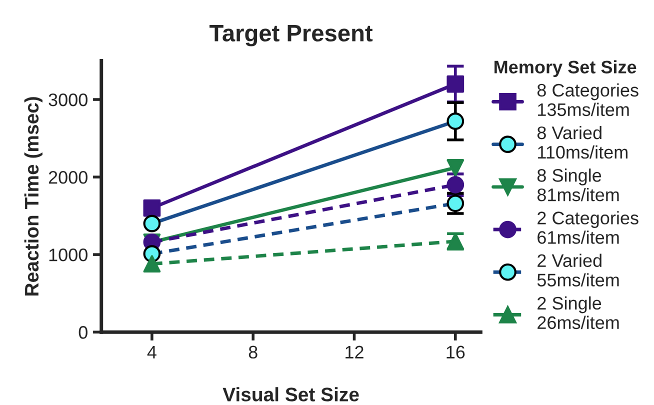 This screenshot has height=405, width=654. What do you see at coordinates (565, 69) in the screenshot?
I see `legend-title: Memory Set Size` at bounding box center [565, 69].